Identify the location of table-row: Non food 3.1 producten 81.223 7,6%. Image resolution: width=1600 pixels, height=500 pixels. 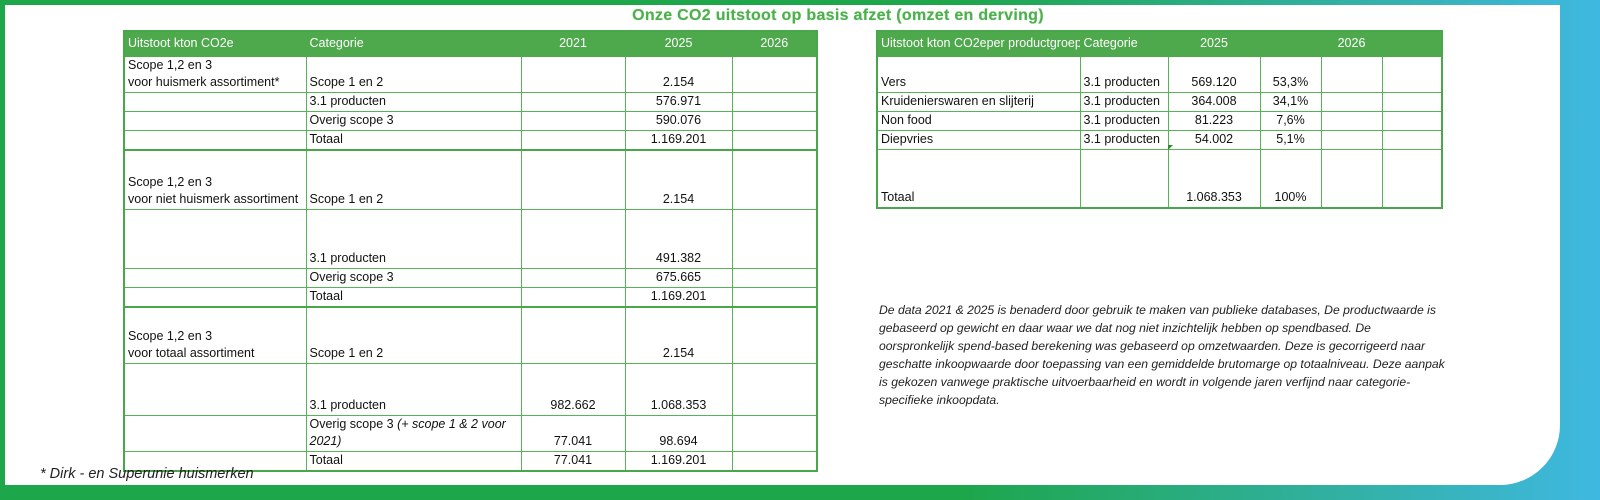
(1159, 121).